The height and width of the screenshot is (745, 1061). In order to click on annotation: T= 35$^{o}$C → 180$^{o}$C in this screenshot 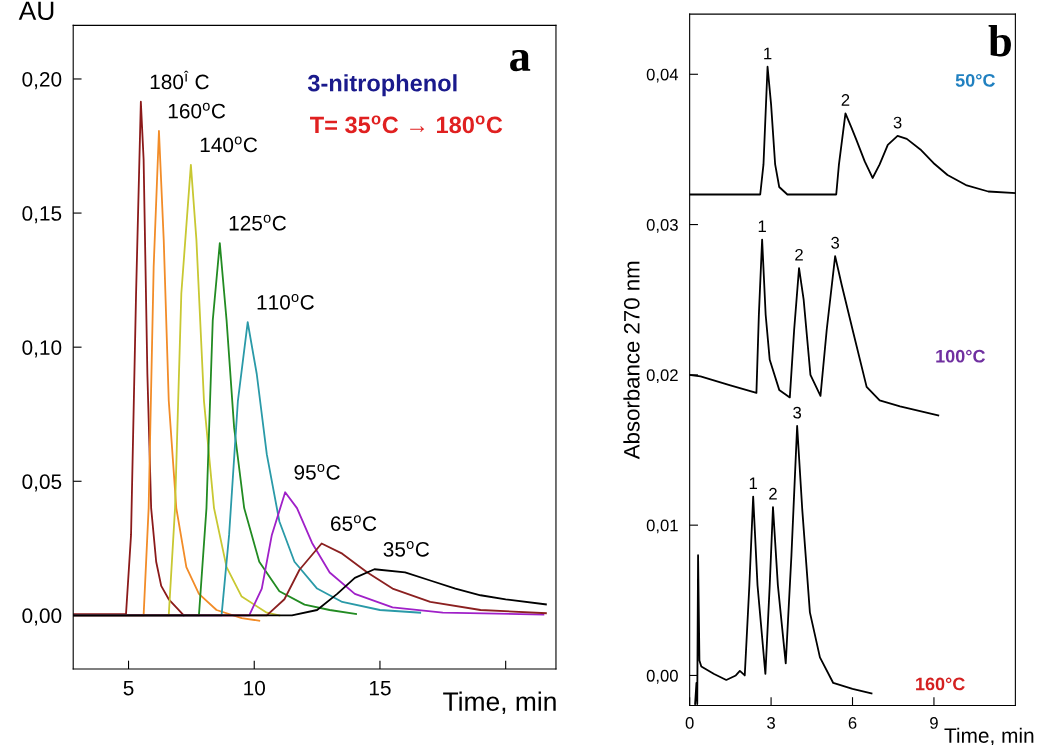, I will do `click(406, 124)`.